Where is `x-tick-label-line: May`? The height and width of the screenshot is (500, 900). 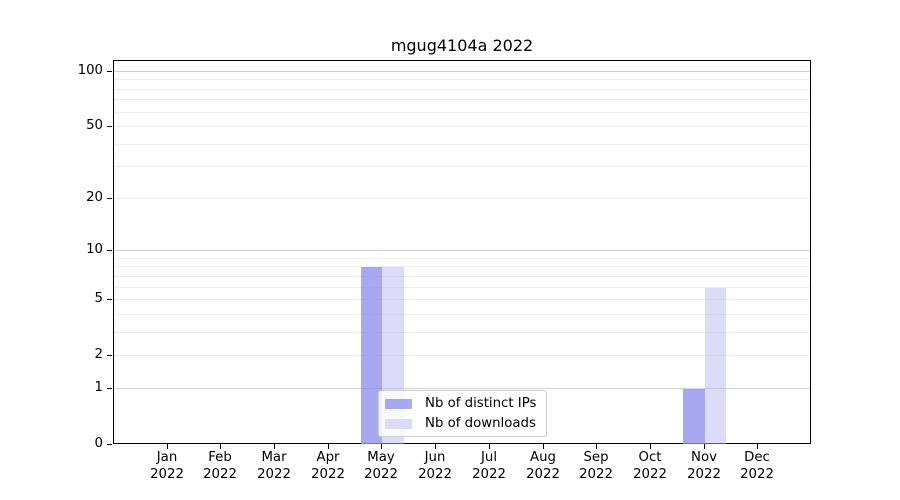 x-tick-label-line: May is located at coordinates (381, 457).